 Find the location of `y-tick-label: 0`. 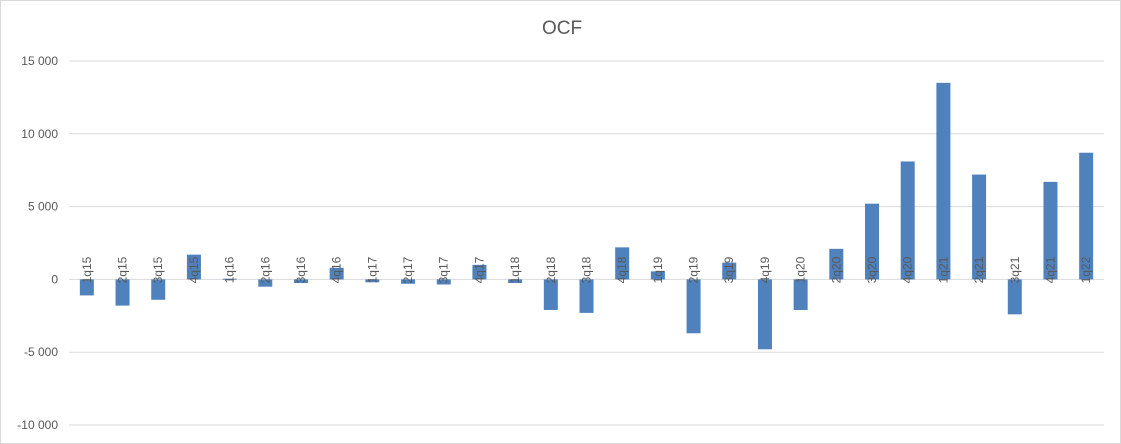

y-tick-label: 0 is located at coordinates (54, 279).